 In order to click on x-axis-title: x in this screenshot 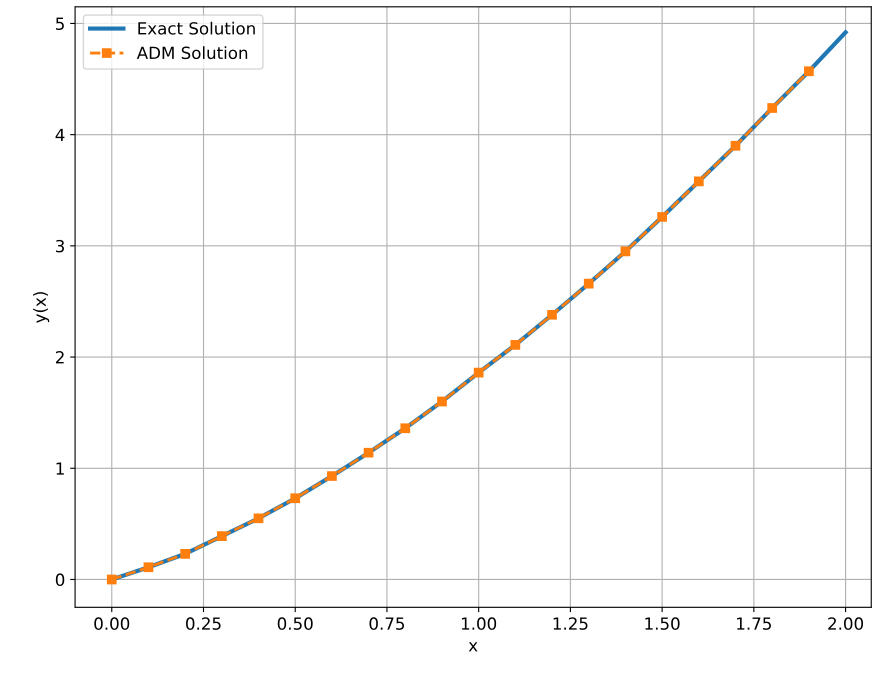, I will do `click(473, 647)`.